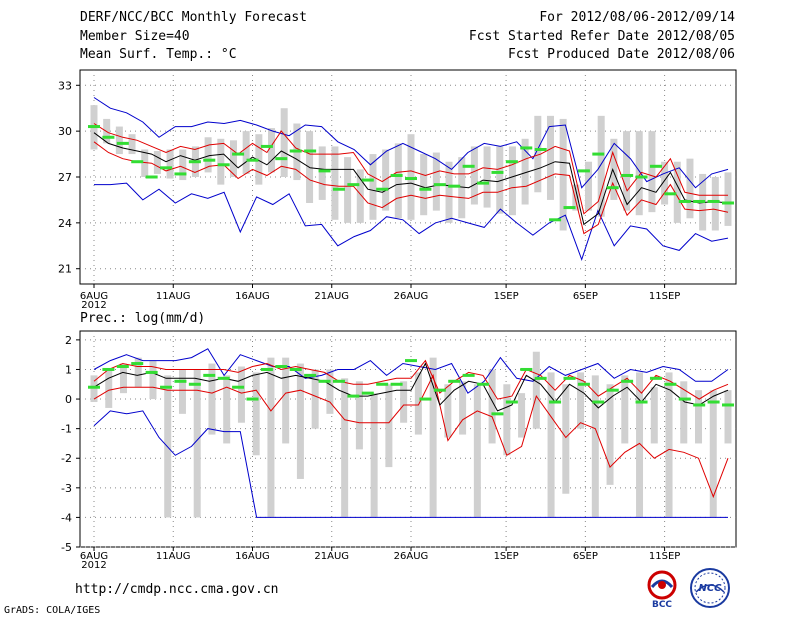 Image resolution: width=800 pixels, height=618 pixels. I want to click on footer-url: http://cmdp.ncc.cma.gov.cn, so click(177, 589).